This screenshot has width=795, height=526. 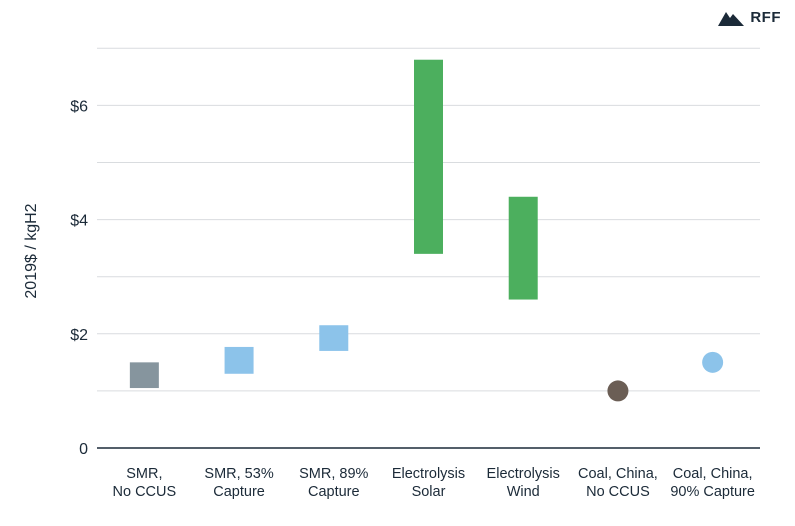 I want to click on category-label-line1: SMR, 53%, so click(x=238, y=474).